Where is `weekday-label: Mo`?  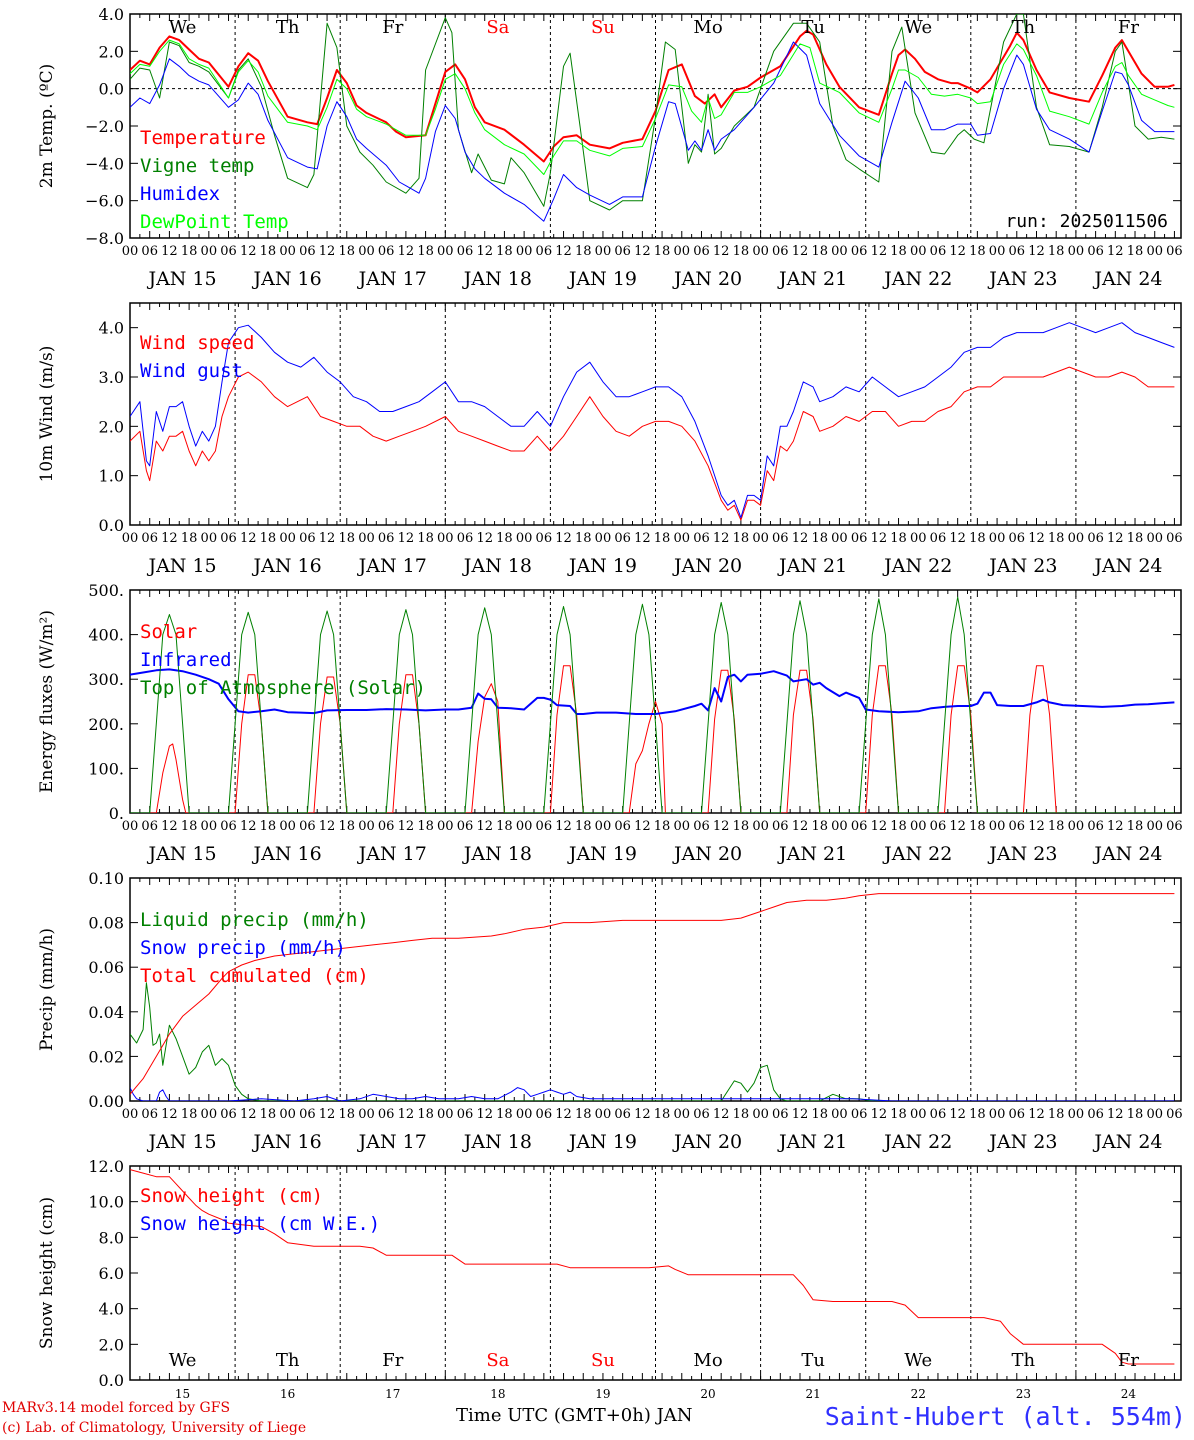
weekday-label: Mo is located at coordinates (707, 27).